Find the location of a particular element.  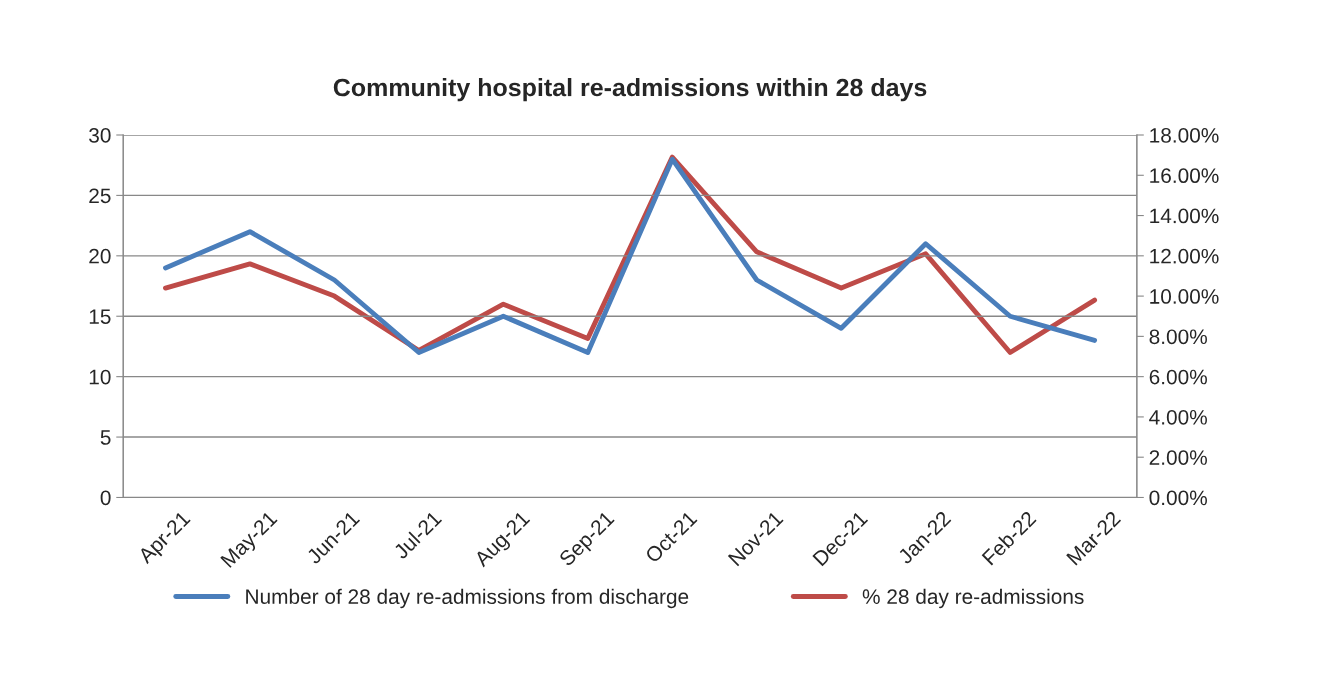

y-tick-label: 15 is located at coordinates (100, 316).